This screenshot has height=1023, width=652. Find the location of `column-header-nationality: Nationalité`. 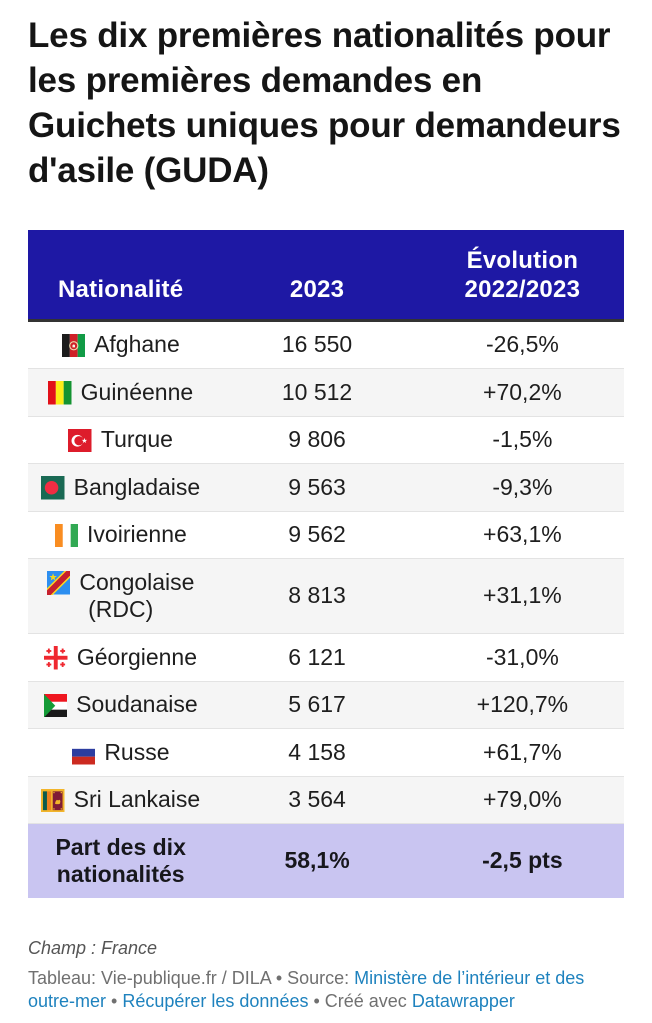

column-header-nationality: Nationalité is located at coordinates (121, 276).